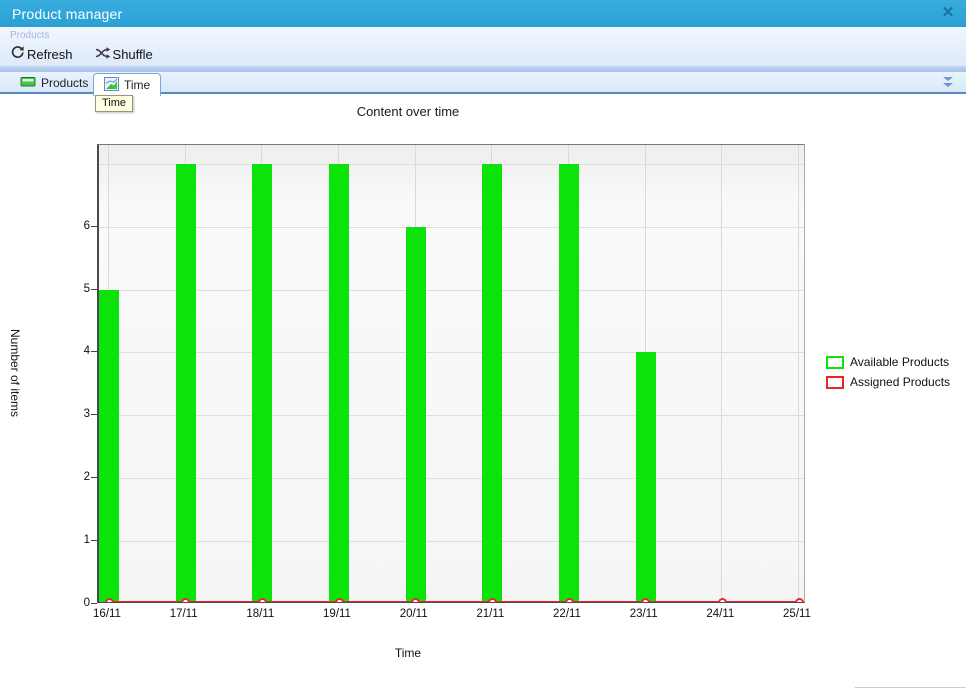 This screenshot has height=690, width=966. What do you see at coordinates (103, 54) in the screenshot?
I see `shuffle-icon` at bounding box center [103, 54].